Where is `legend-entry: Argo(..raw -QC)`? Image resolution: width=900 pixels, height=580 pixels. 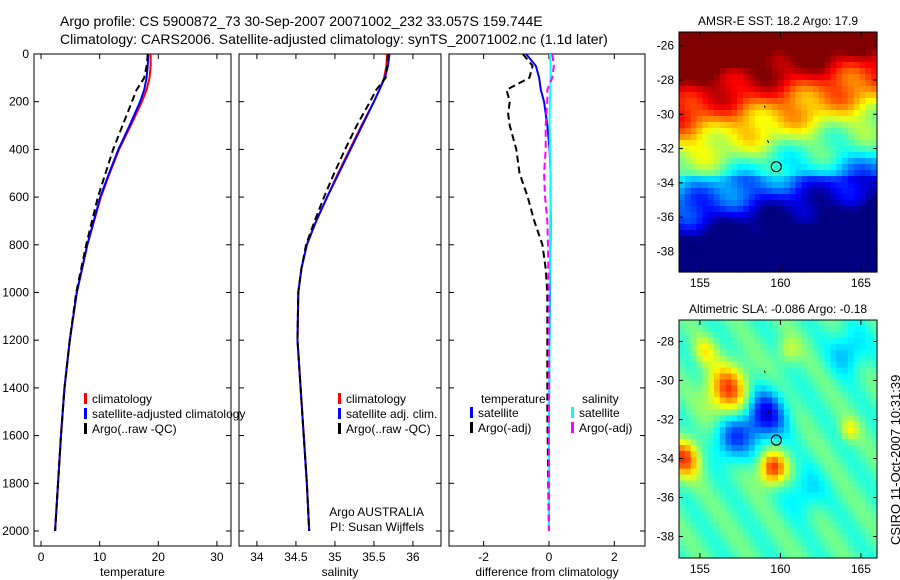
legend-entry: Argo(..raw -QC) is located at coordinates (388, 429).